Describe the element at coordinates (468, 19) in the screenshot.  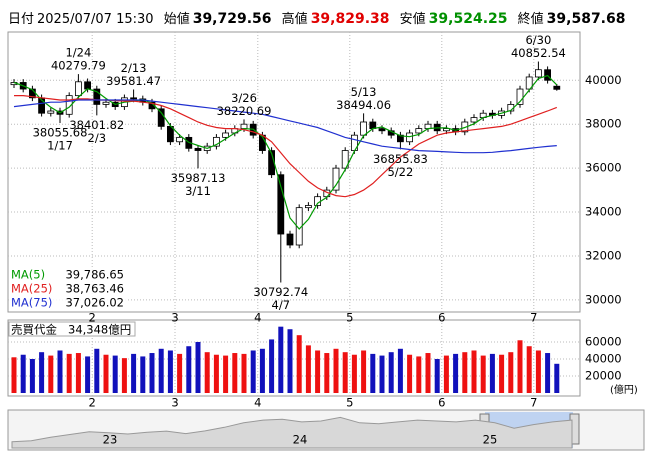
I see `header-value: 39,524.25` at that location.